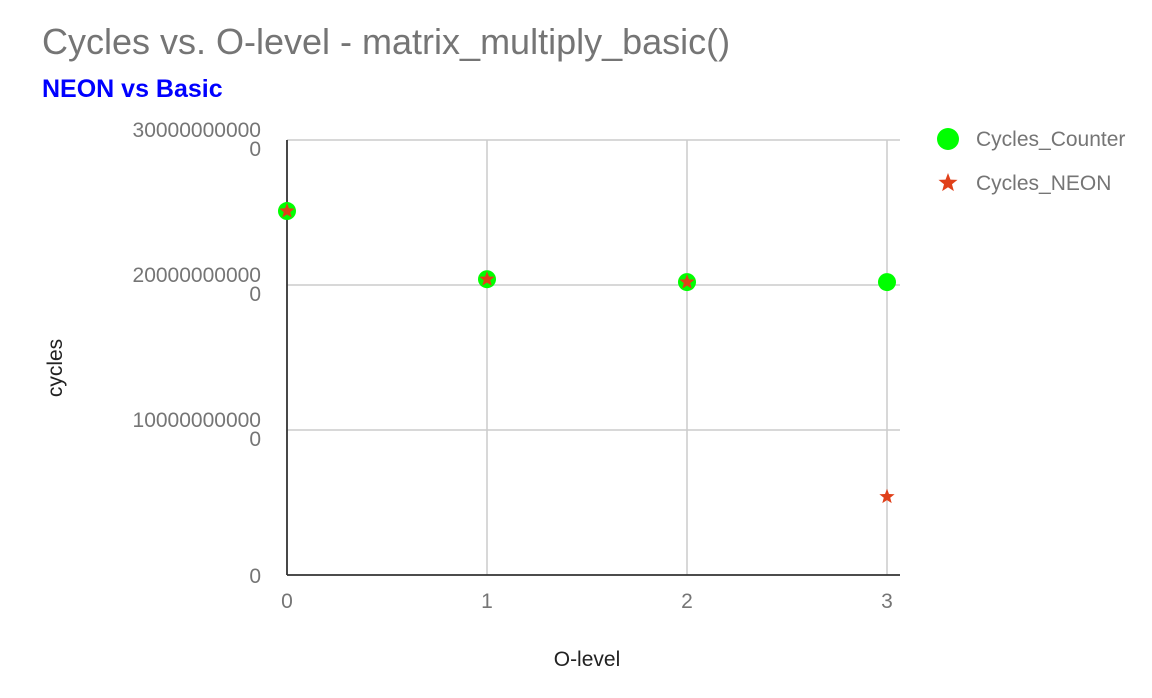  Describe the element at coordinates (197, 130) in the screenshot. I see `y-tick-line: 30000000000` at that location.